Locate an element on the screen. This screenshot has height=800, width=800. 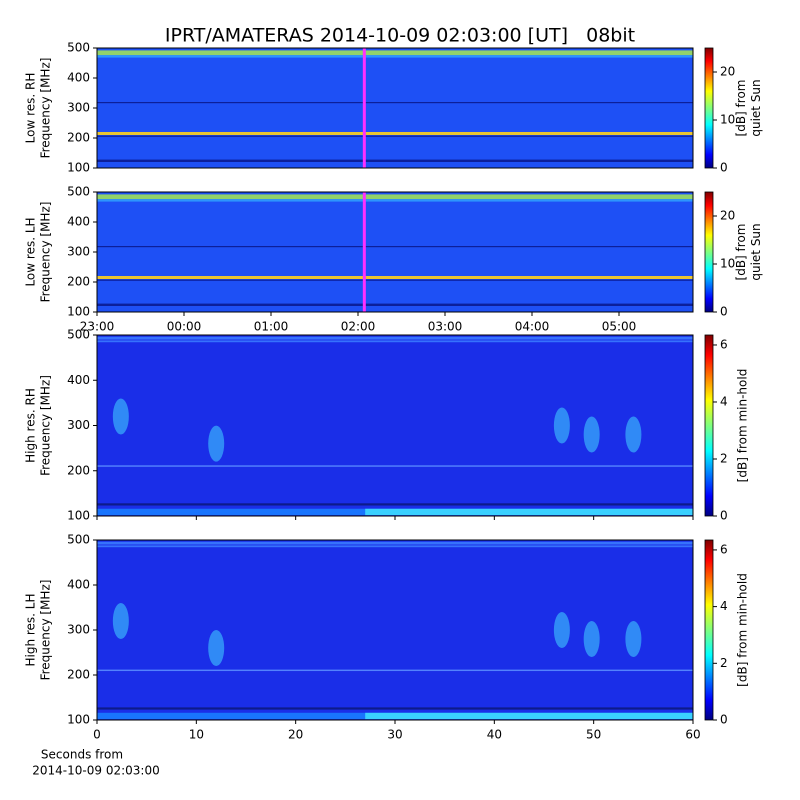
x-tick-label: 30 is located at coordinates (394, 735).